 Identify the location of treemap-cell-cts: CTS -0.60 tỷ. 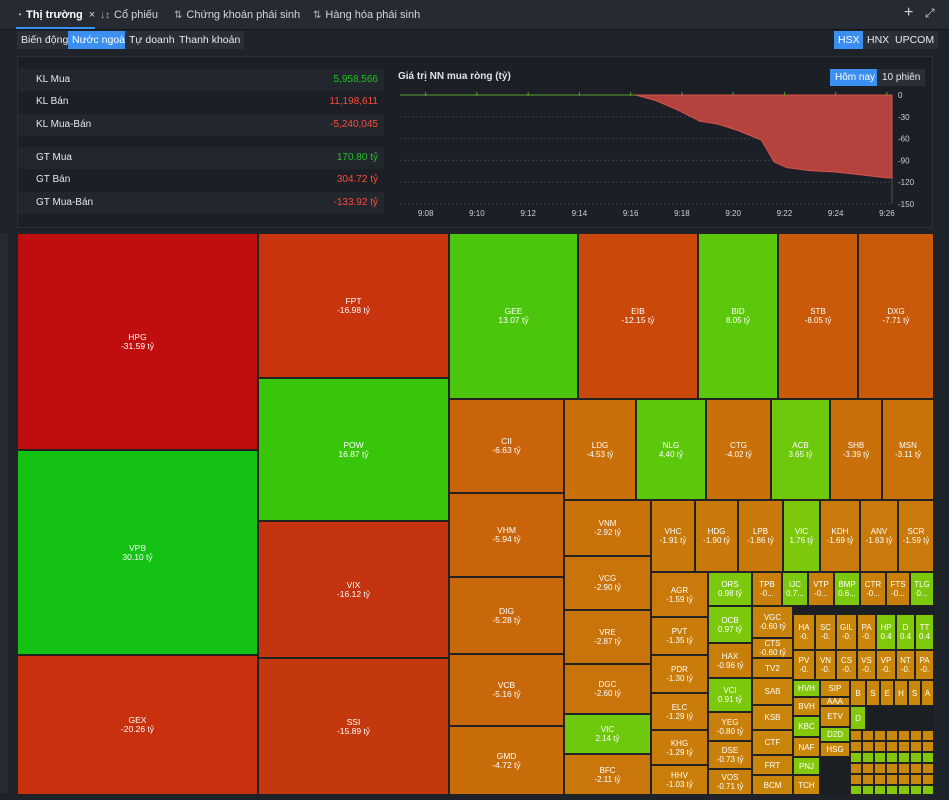
(772, 648).